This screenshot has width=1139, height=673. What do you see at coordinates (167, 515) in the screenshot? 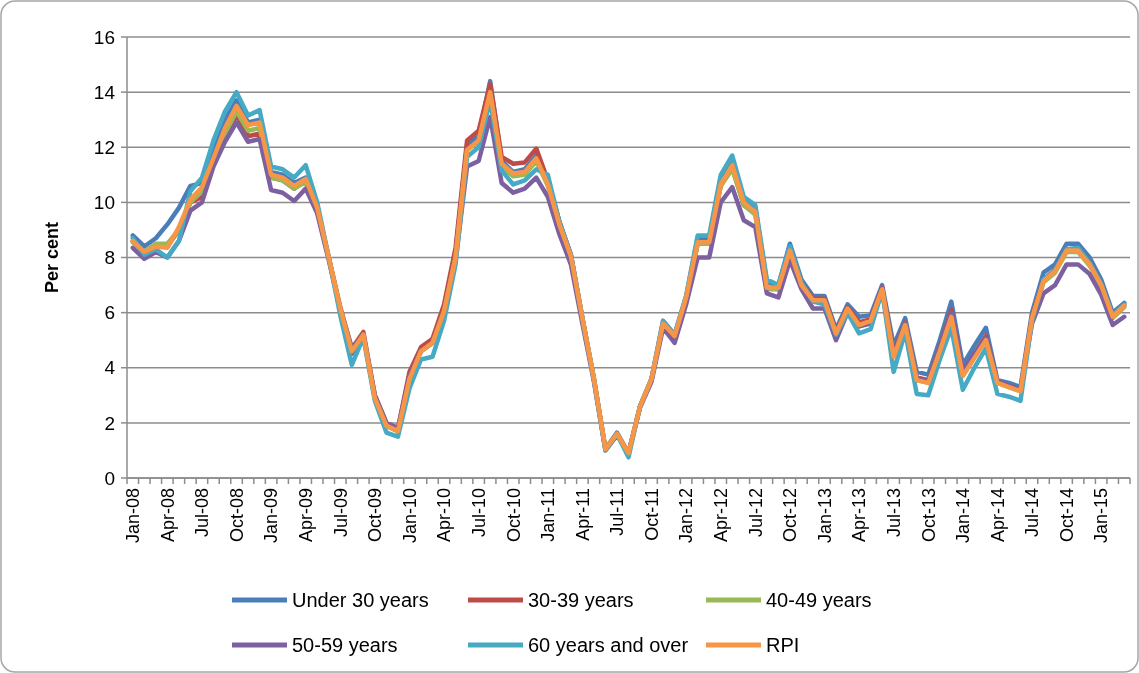
I see `x-tick-label: Apr-08` at bounding box center [167, 515].